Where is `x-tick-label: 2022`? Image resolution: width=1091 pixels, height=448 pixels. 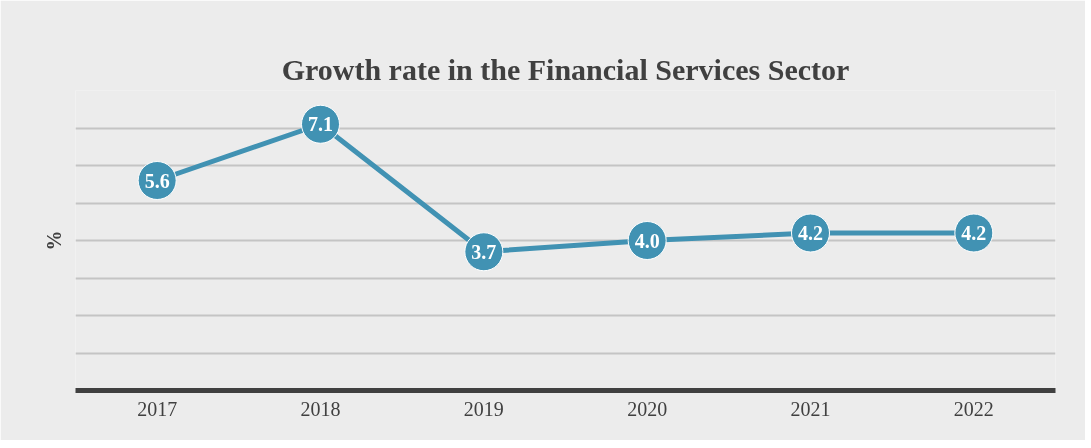 x-tick-label: 2022 is located at coordinates (973, 408).